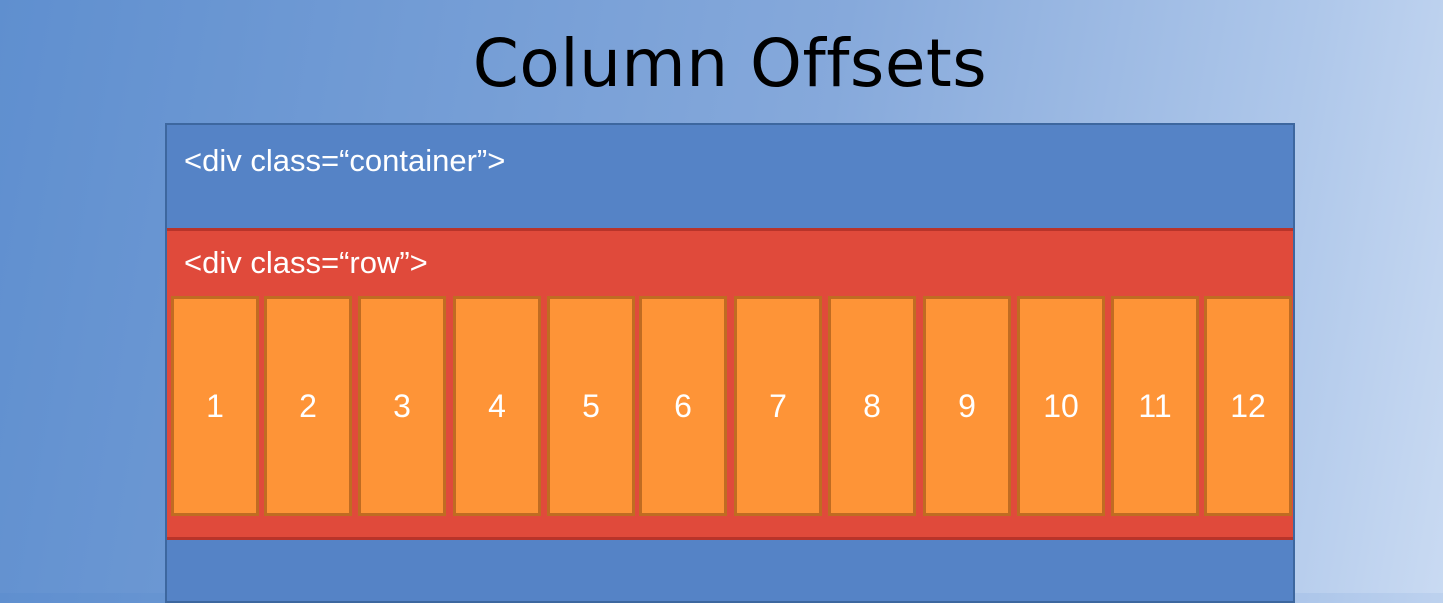  What do you see at coordinates (683, 406) in the screenshot?
I see `grid-column-6: 6` at bounding box center [683, 406].